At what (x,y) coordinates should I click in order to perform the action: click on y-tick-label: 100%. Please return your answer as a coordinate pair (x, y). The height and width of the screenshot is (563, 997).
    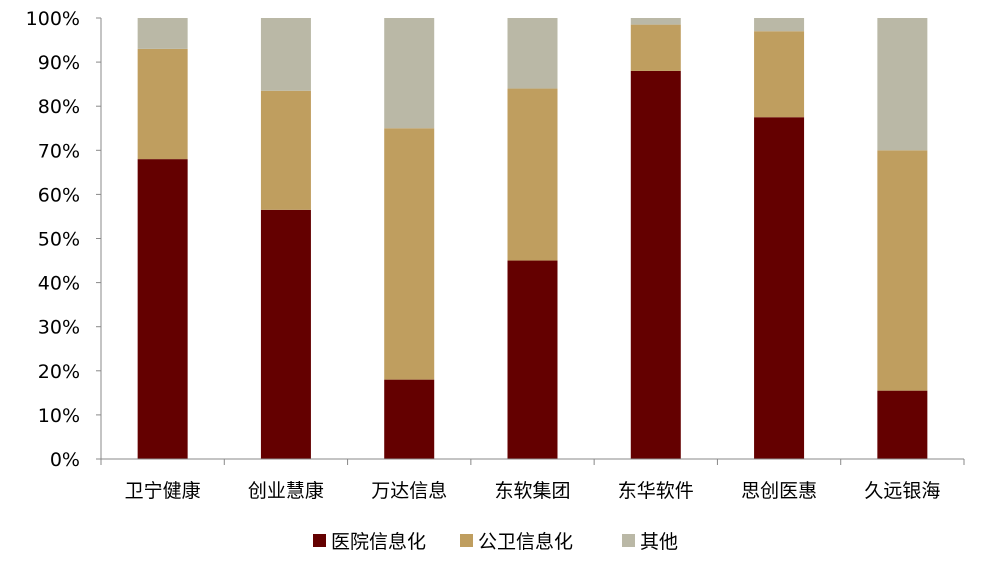
    Looking at the image, I should click on (53, 19).